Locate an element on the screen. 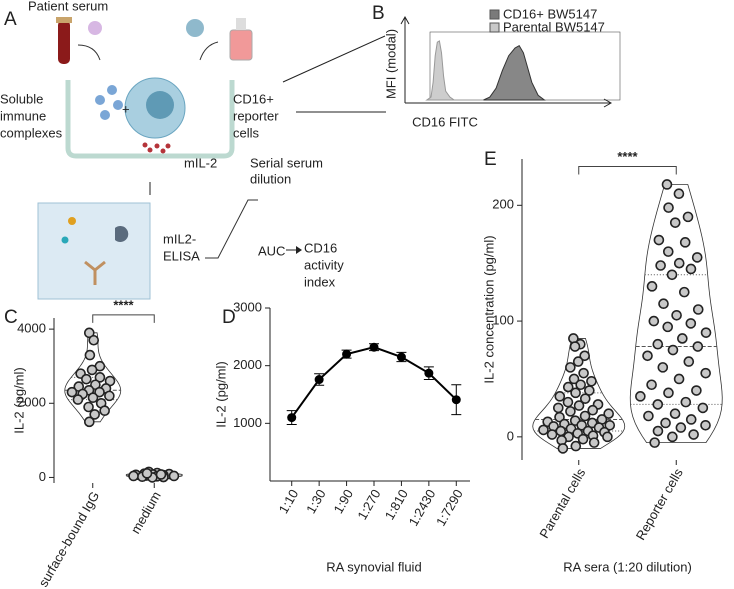 The height and width of the screenshot is (589, 734). label: immune is located at coordinates (23, 115).